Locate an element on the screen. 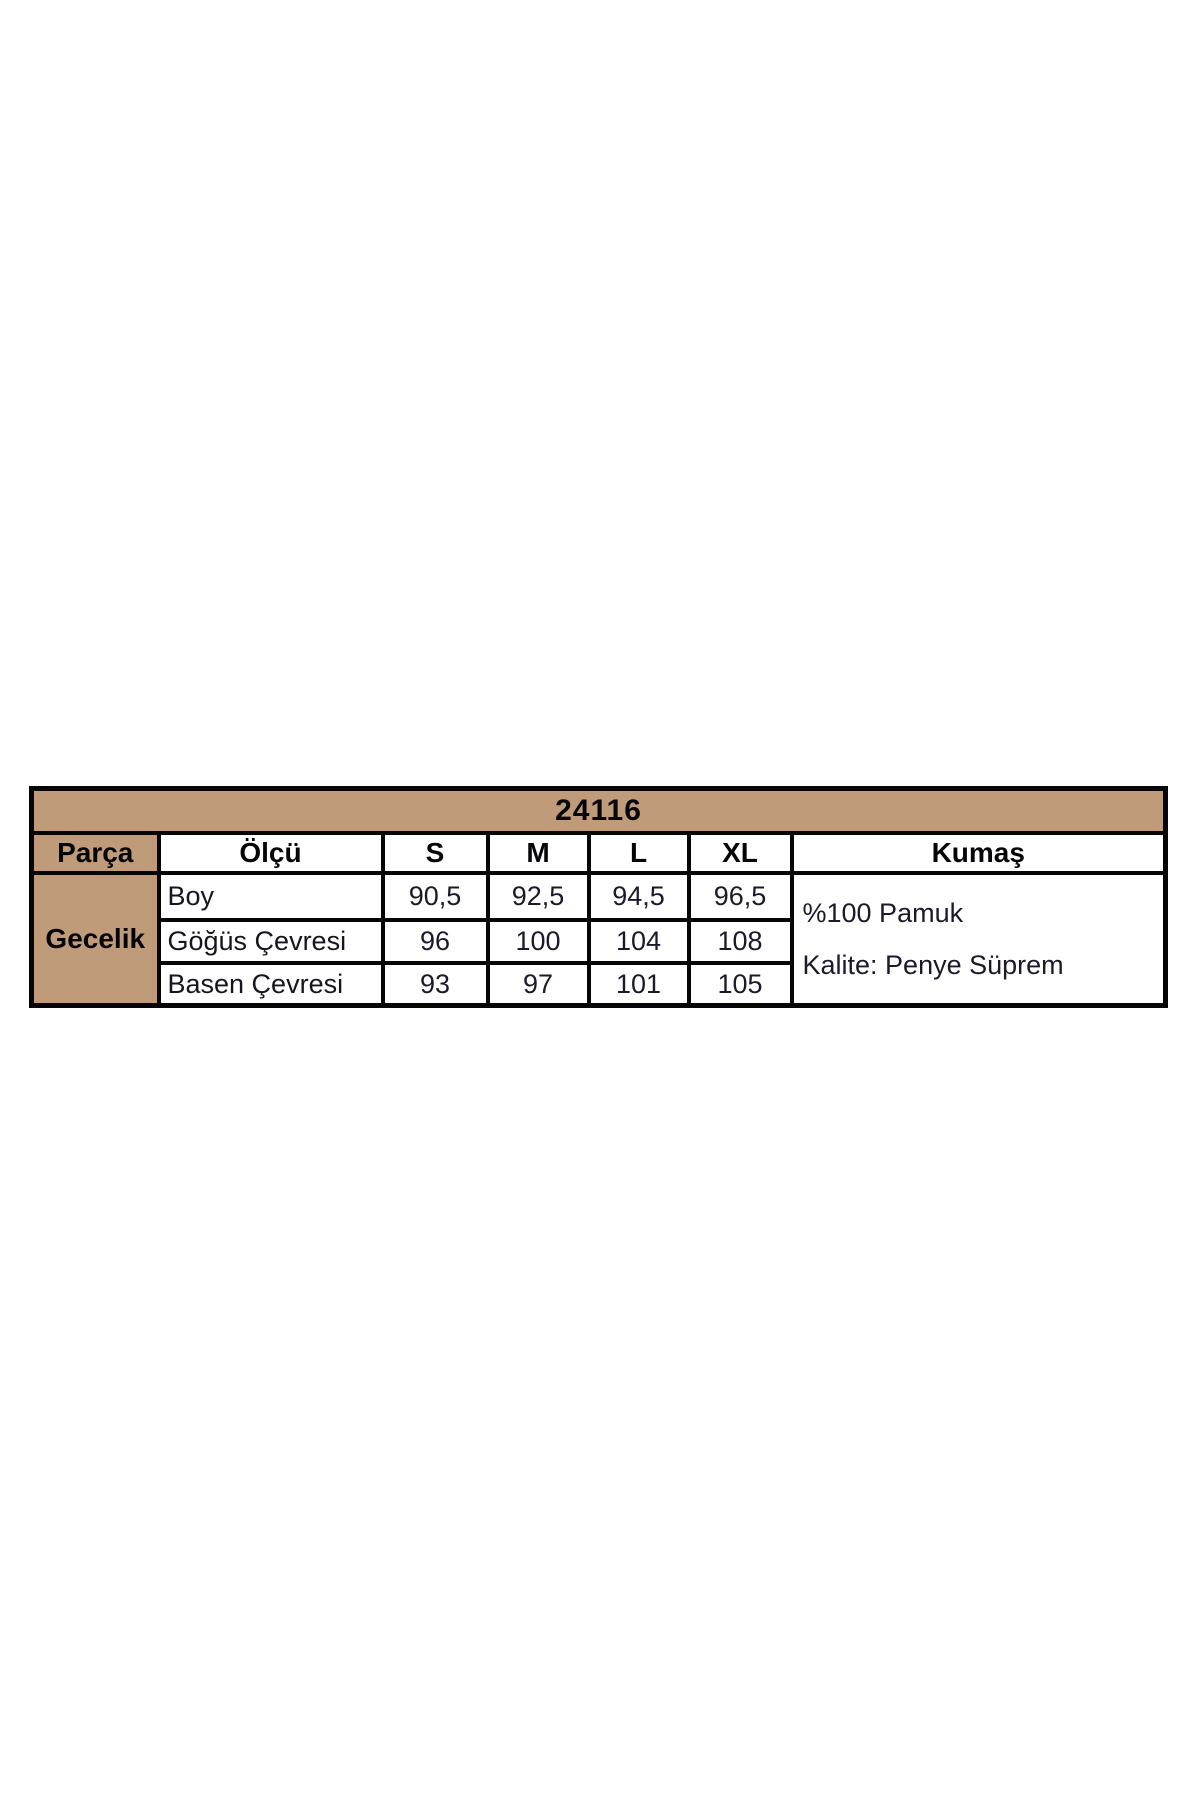 The image size is (1200, 1800). measure-label-basen: Basen Çevresi is located at coordinates (270, 984).